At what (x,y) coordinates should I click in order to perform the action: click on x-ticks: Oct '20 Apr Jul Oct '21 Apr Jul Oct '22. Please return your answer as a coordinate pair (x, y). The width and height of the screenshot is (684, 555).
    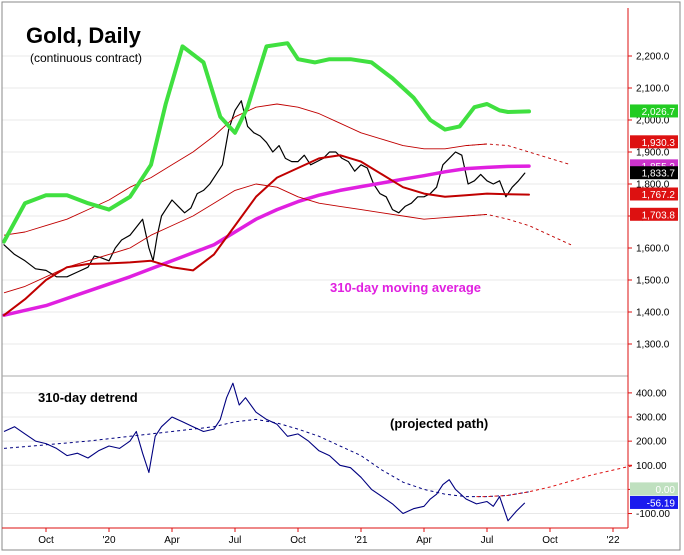
    Looking at the image, I should click on (329, 537).